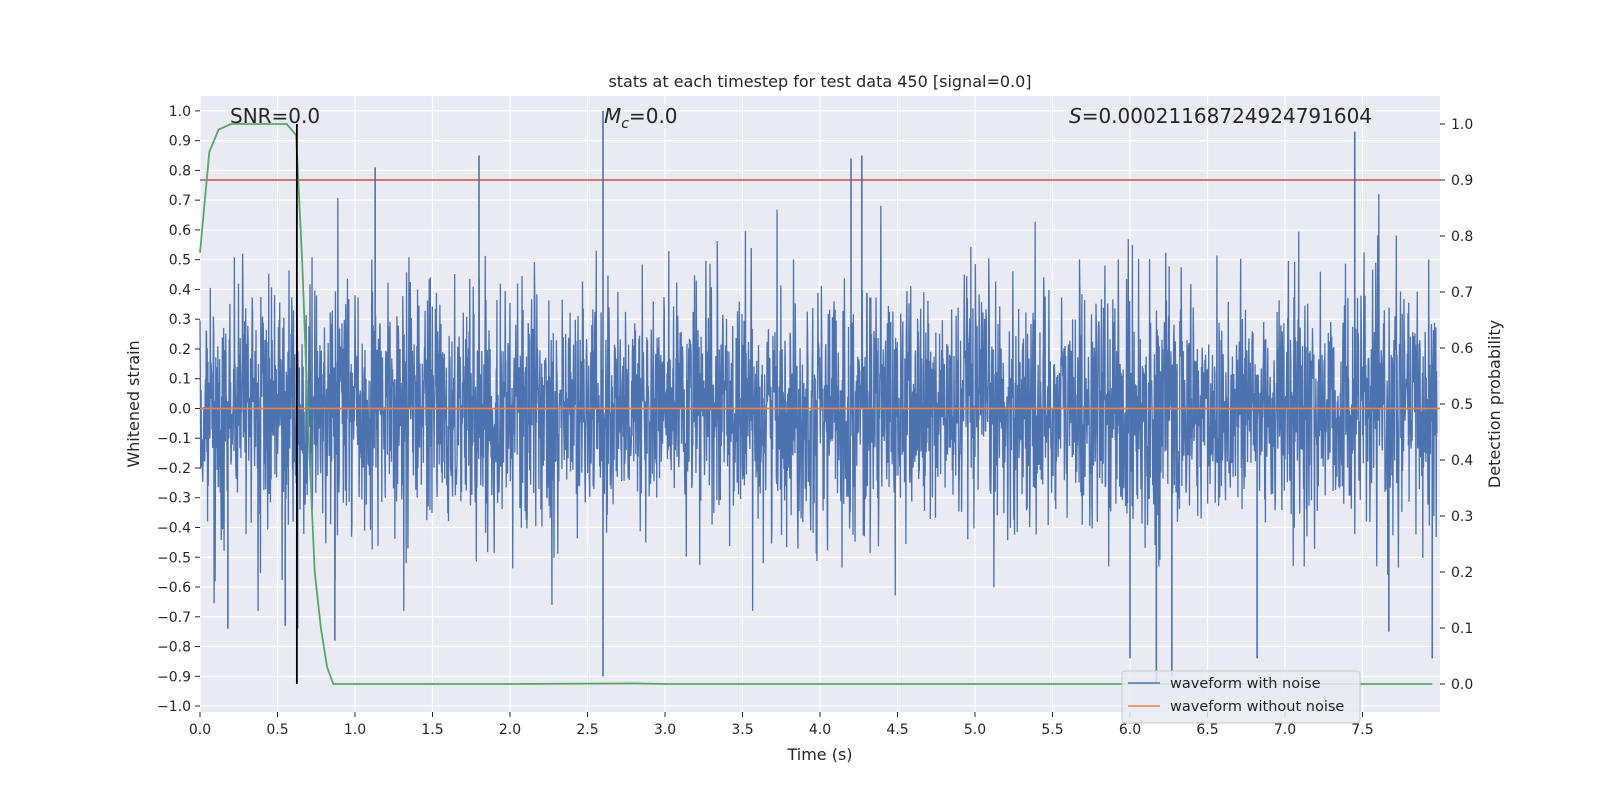 This screenshot has height=800, width=1600. I want to click on y-right-tick-label-7: 0.3, so click(1462, 517).